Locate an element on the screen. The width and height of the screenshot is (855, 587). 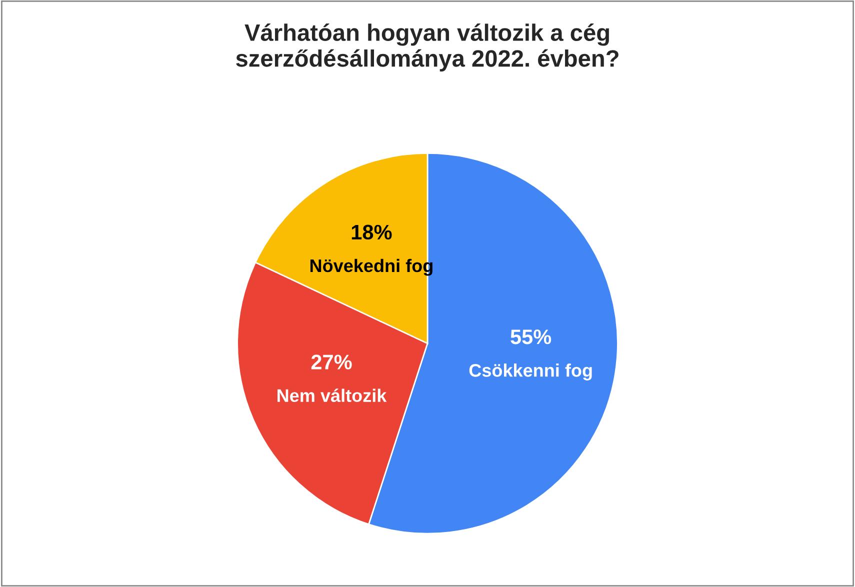
data-label: 27% is located at coordinates (331, 362).